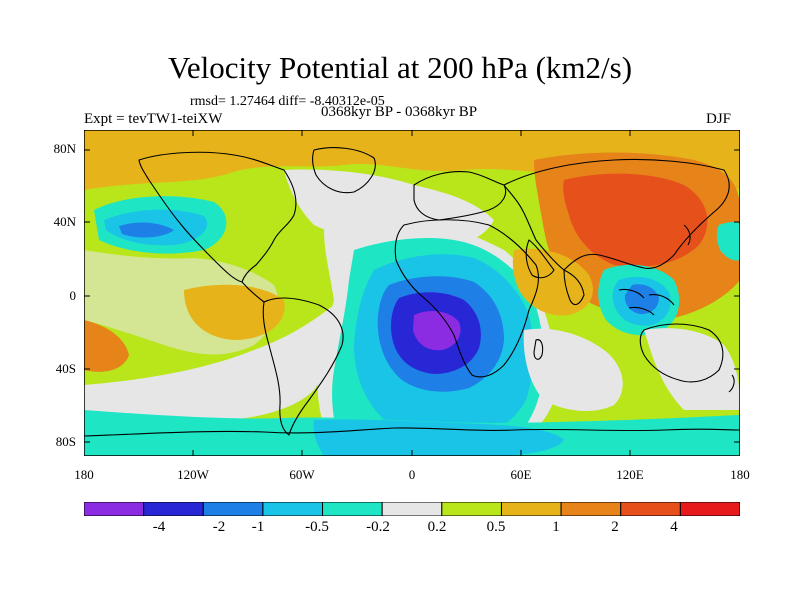 The height and width of the screenshot is (600, 800). Describe the element at coordinates (687, 235) in the screenshot. I see `coast-japan` at that location.